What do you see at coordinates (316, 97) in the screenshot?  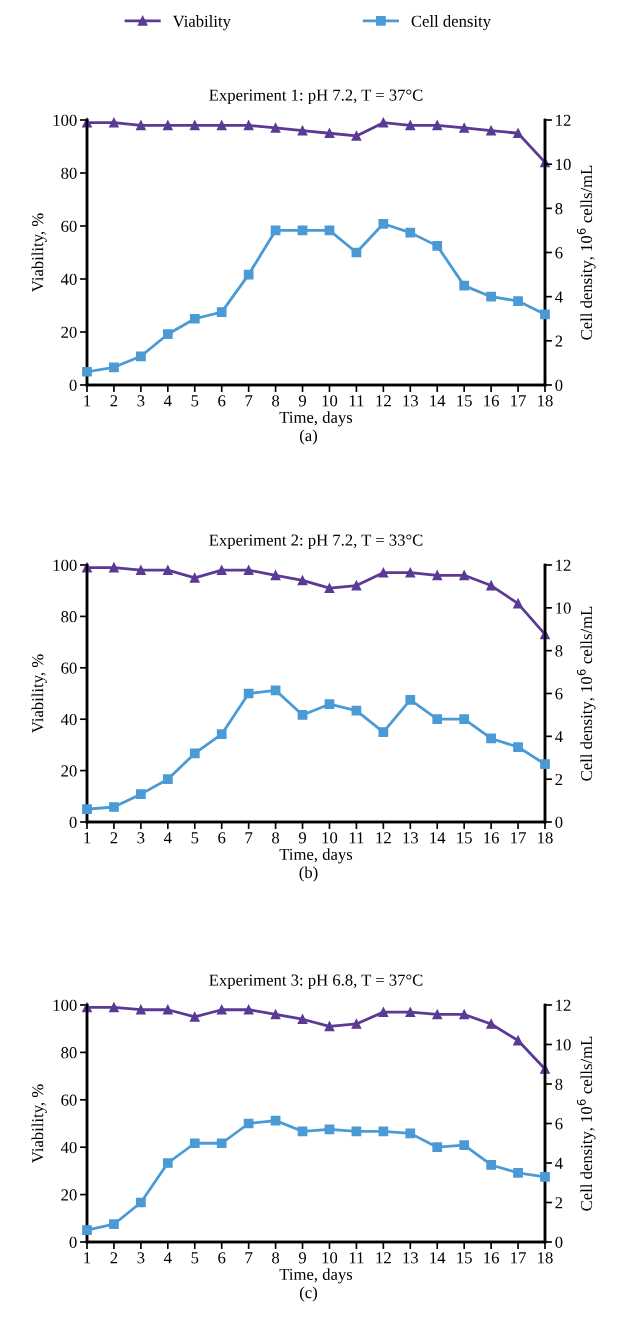 I see `chart-title: Experiment 1: pH 7.2, T = 37°C` at bounding box center [316, 97].